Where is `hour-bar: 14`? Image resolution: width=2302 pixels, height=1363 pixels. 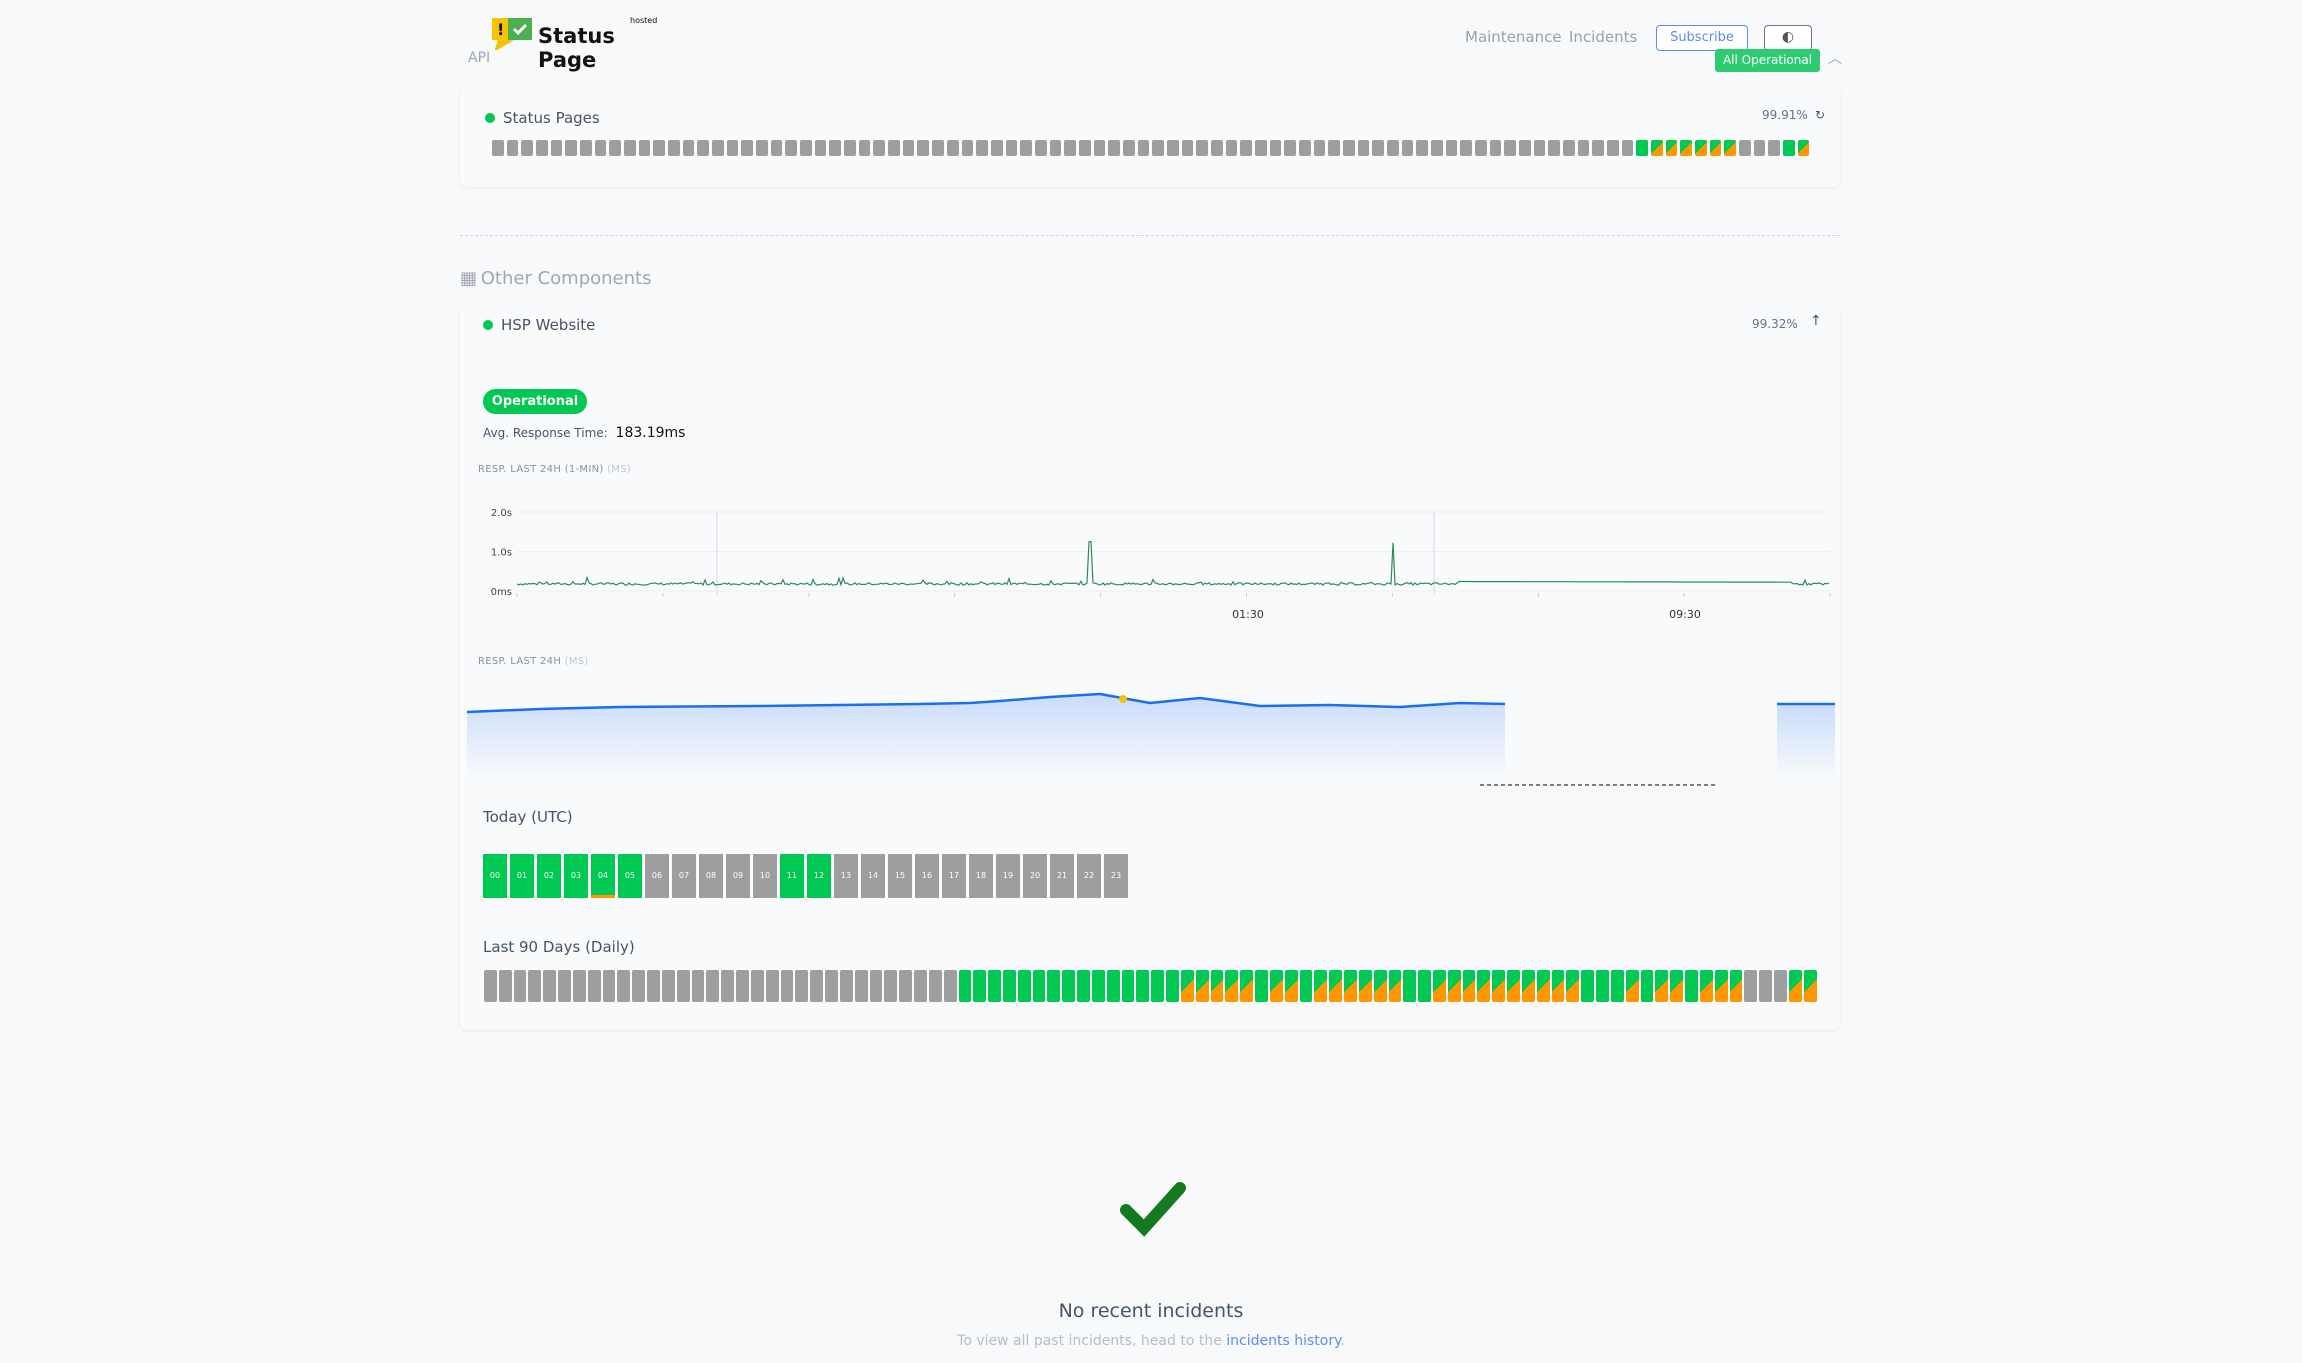 hour-bar: 14 is located at coordinates (873, 876).